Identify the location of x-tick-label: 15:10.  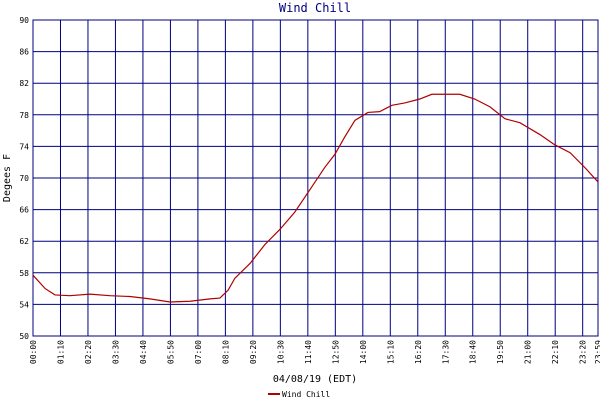
(390, 352).